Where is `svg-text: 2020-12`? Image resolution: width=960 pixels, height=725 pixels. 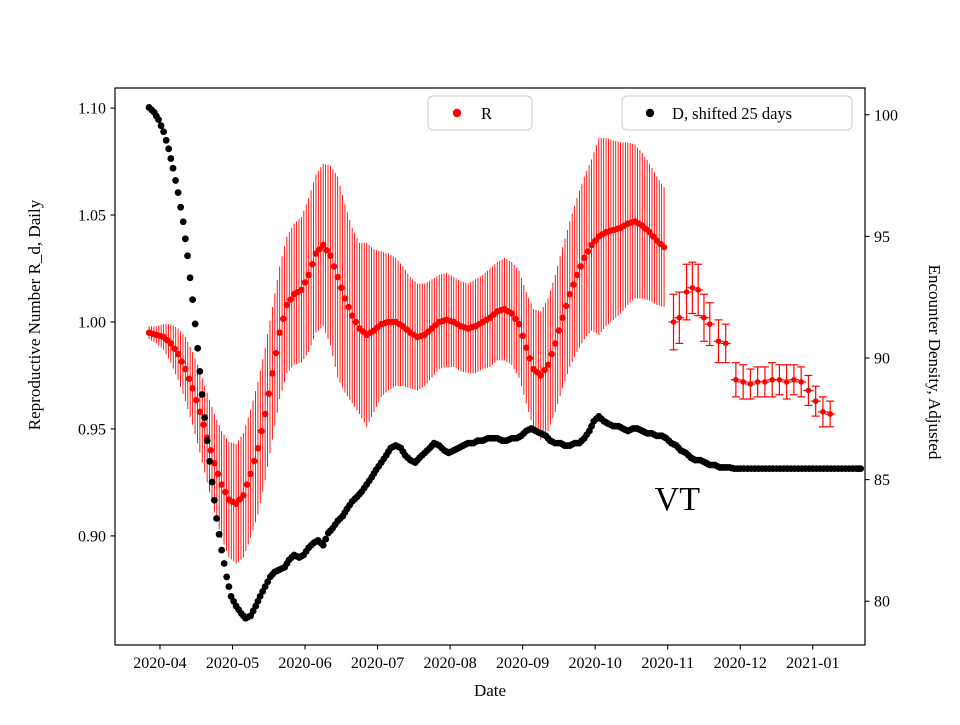 svg-text: 2020-12 is located at coordinates (740, 663).